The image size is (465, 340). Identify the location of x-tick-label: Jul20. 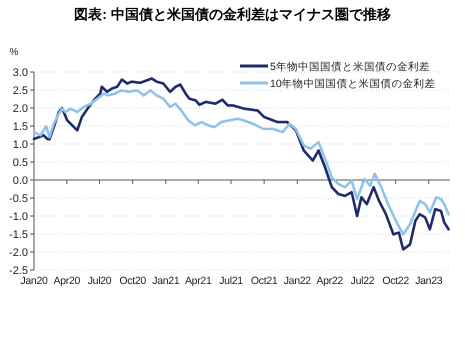
(100, 281).